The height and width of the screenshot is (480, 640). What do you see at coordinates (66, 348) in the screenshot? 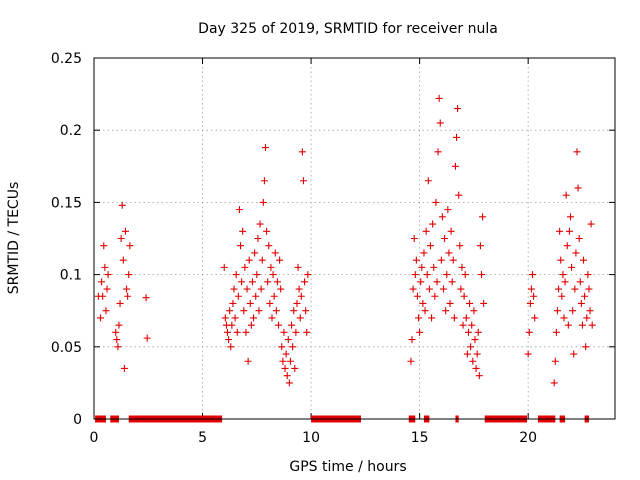
I see `y-tick-label: 0.05` at bounding box center [66, 348].